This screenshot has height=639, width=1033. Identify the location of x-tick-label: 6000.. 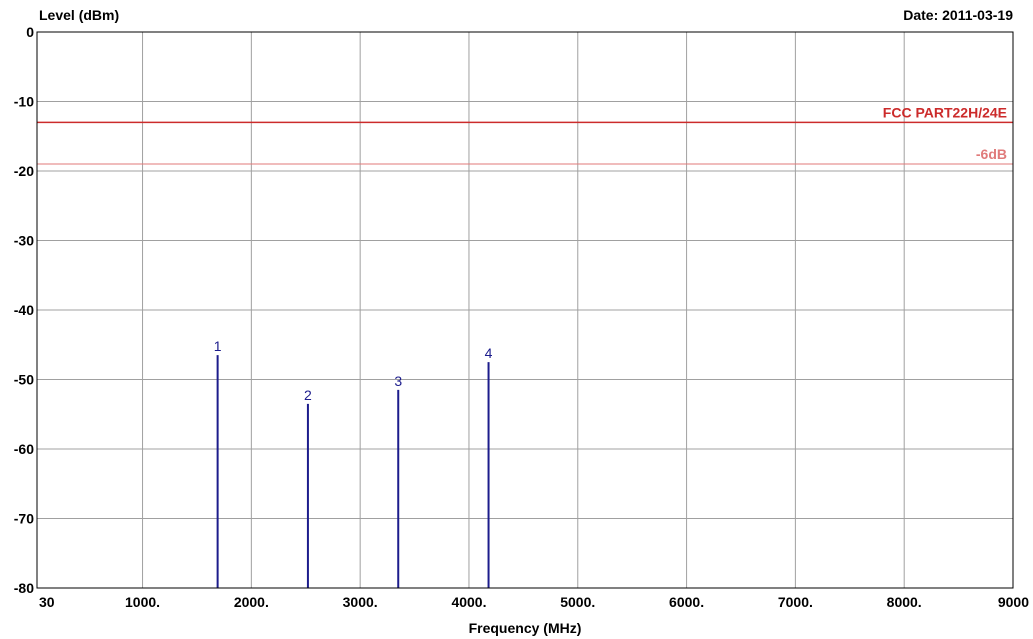
(686, 602).